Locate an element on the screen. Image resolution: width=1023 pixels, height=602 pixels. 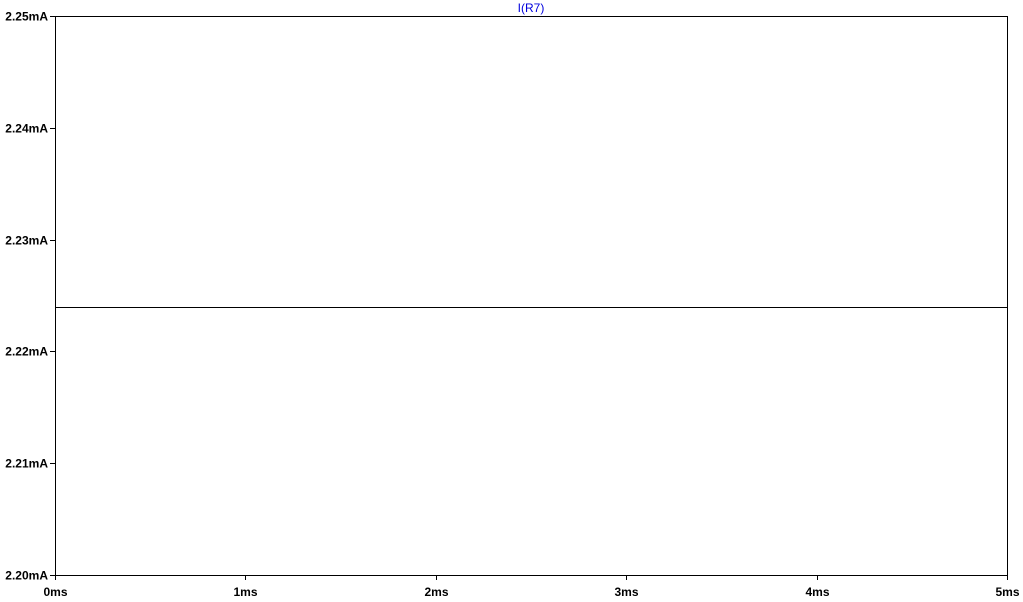
x-tick-label: 4ms is located at coordinates (817, 592).